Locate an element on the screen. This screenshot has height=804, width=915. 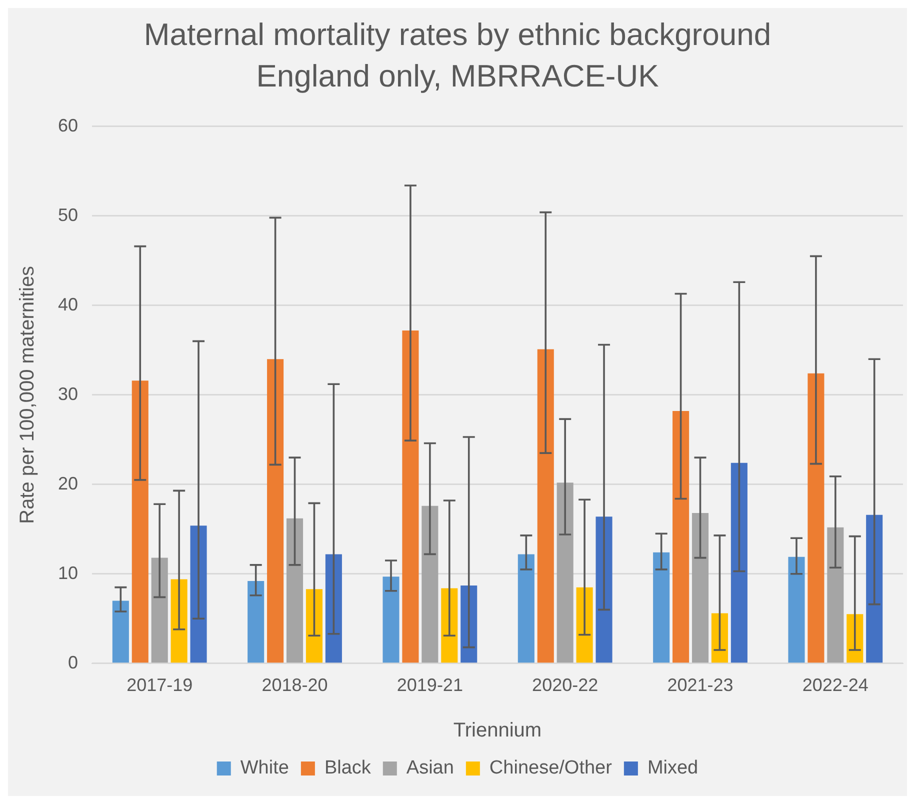
y-tick-label: 60 is located at coordinates (68, 125).